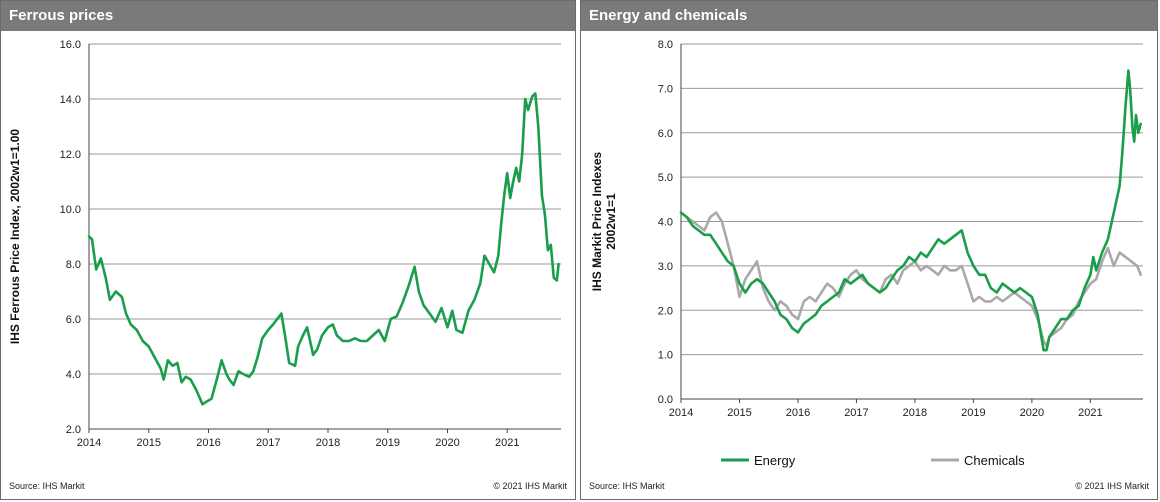 This screenshot has width=1160, height=502. What do you see at coordinates (665, 356) in the screenshot?
I see `y-tick-label: 1.0` at bounding box center [665, 356].